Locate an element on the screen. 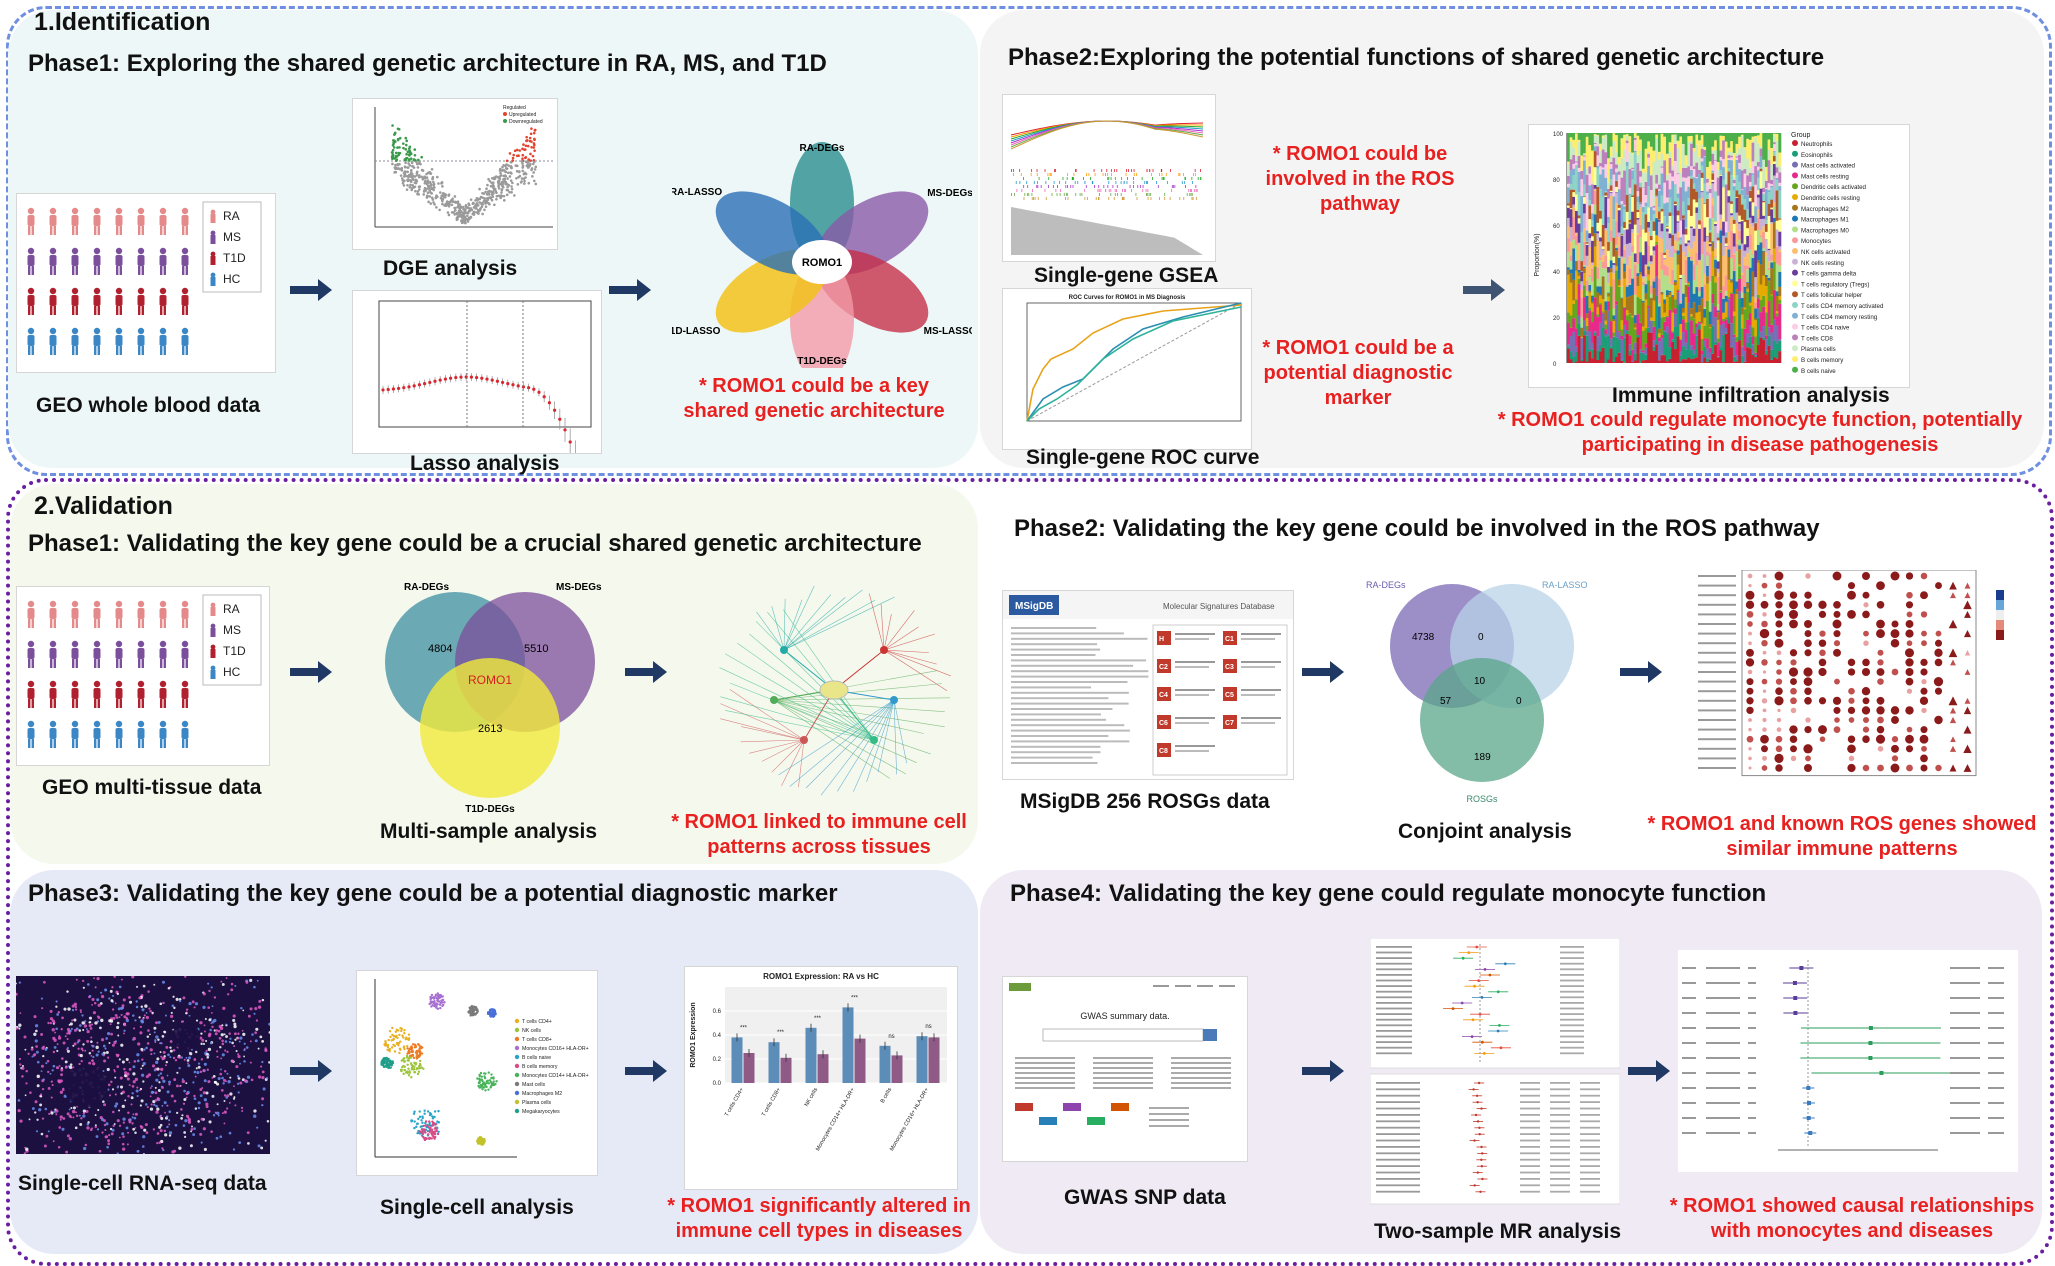  immune-network-figure is located at coordinates (834, 690).